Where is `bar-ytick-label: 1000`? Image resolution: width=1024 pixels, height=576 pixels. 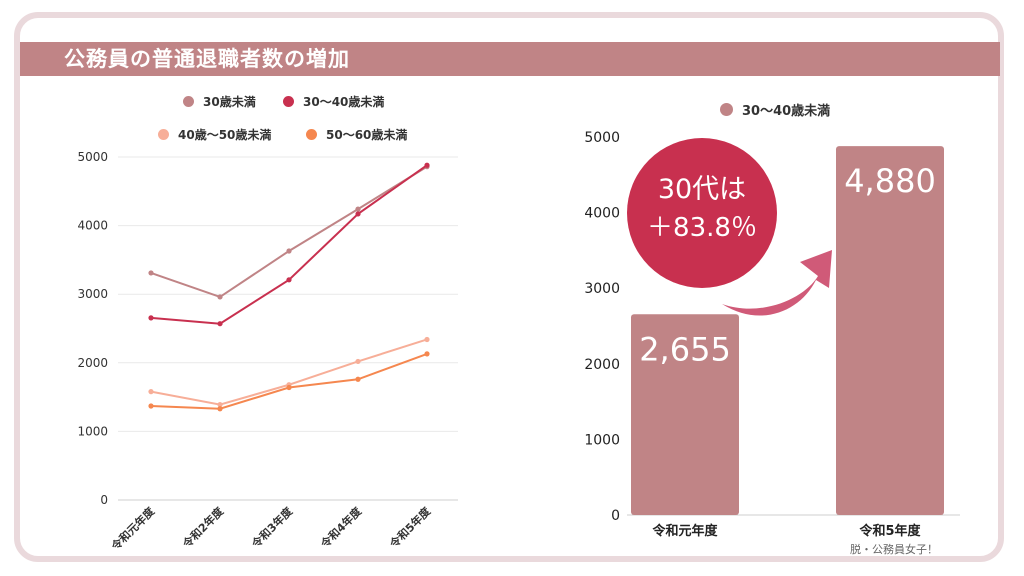
bar-ytick-label: 1000 is located at coordinates (602, 440).